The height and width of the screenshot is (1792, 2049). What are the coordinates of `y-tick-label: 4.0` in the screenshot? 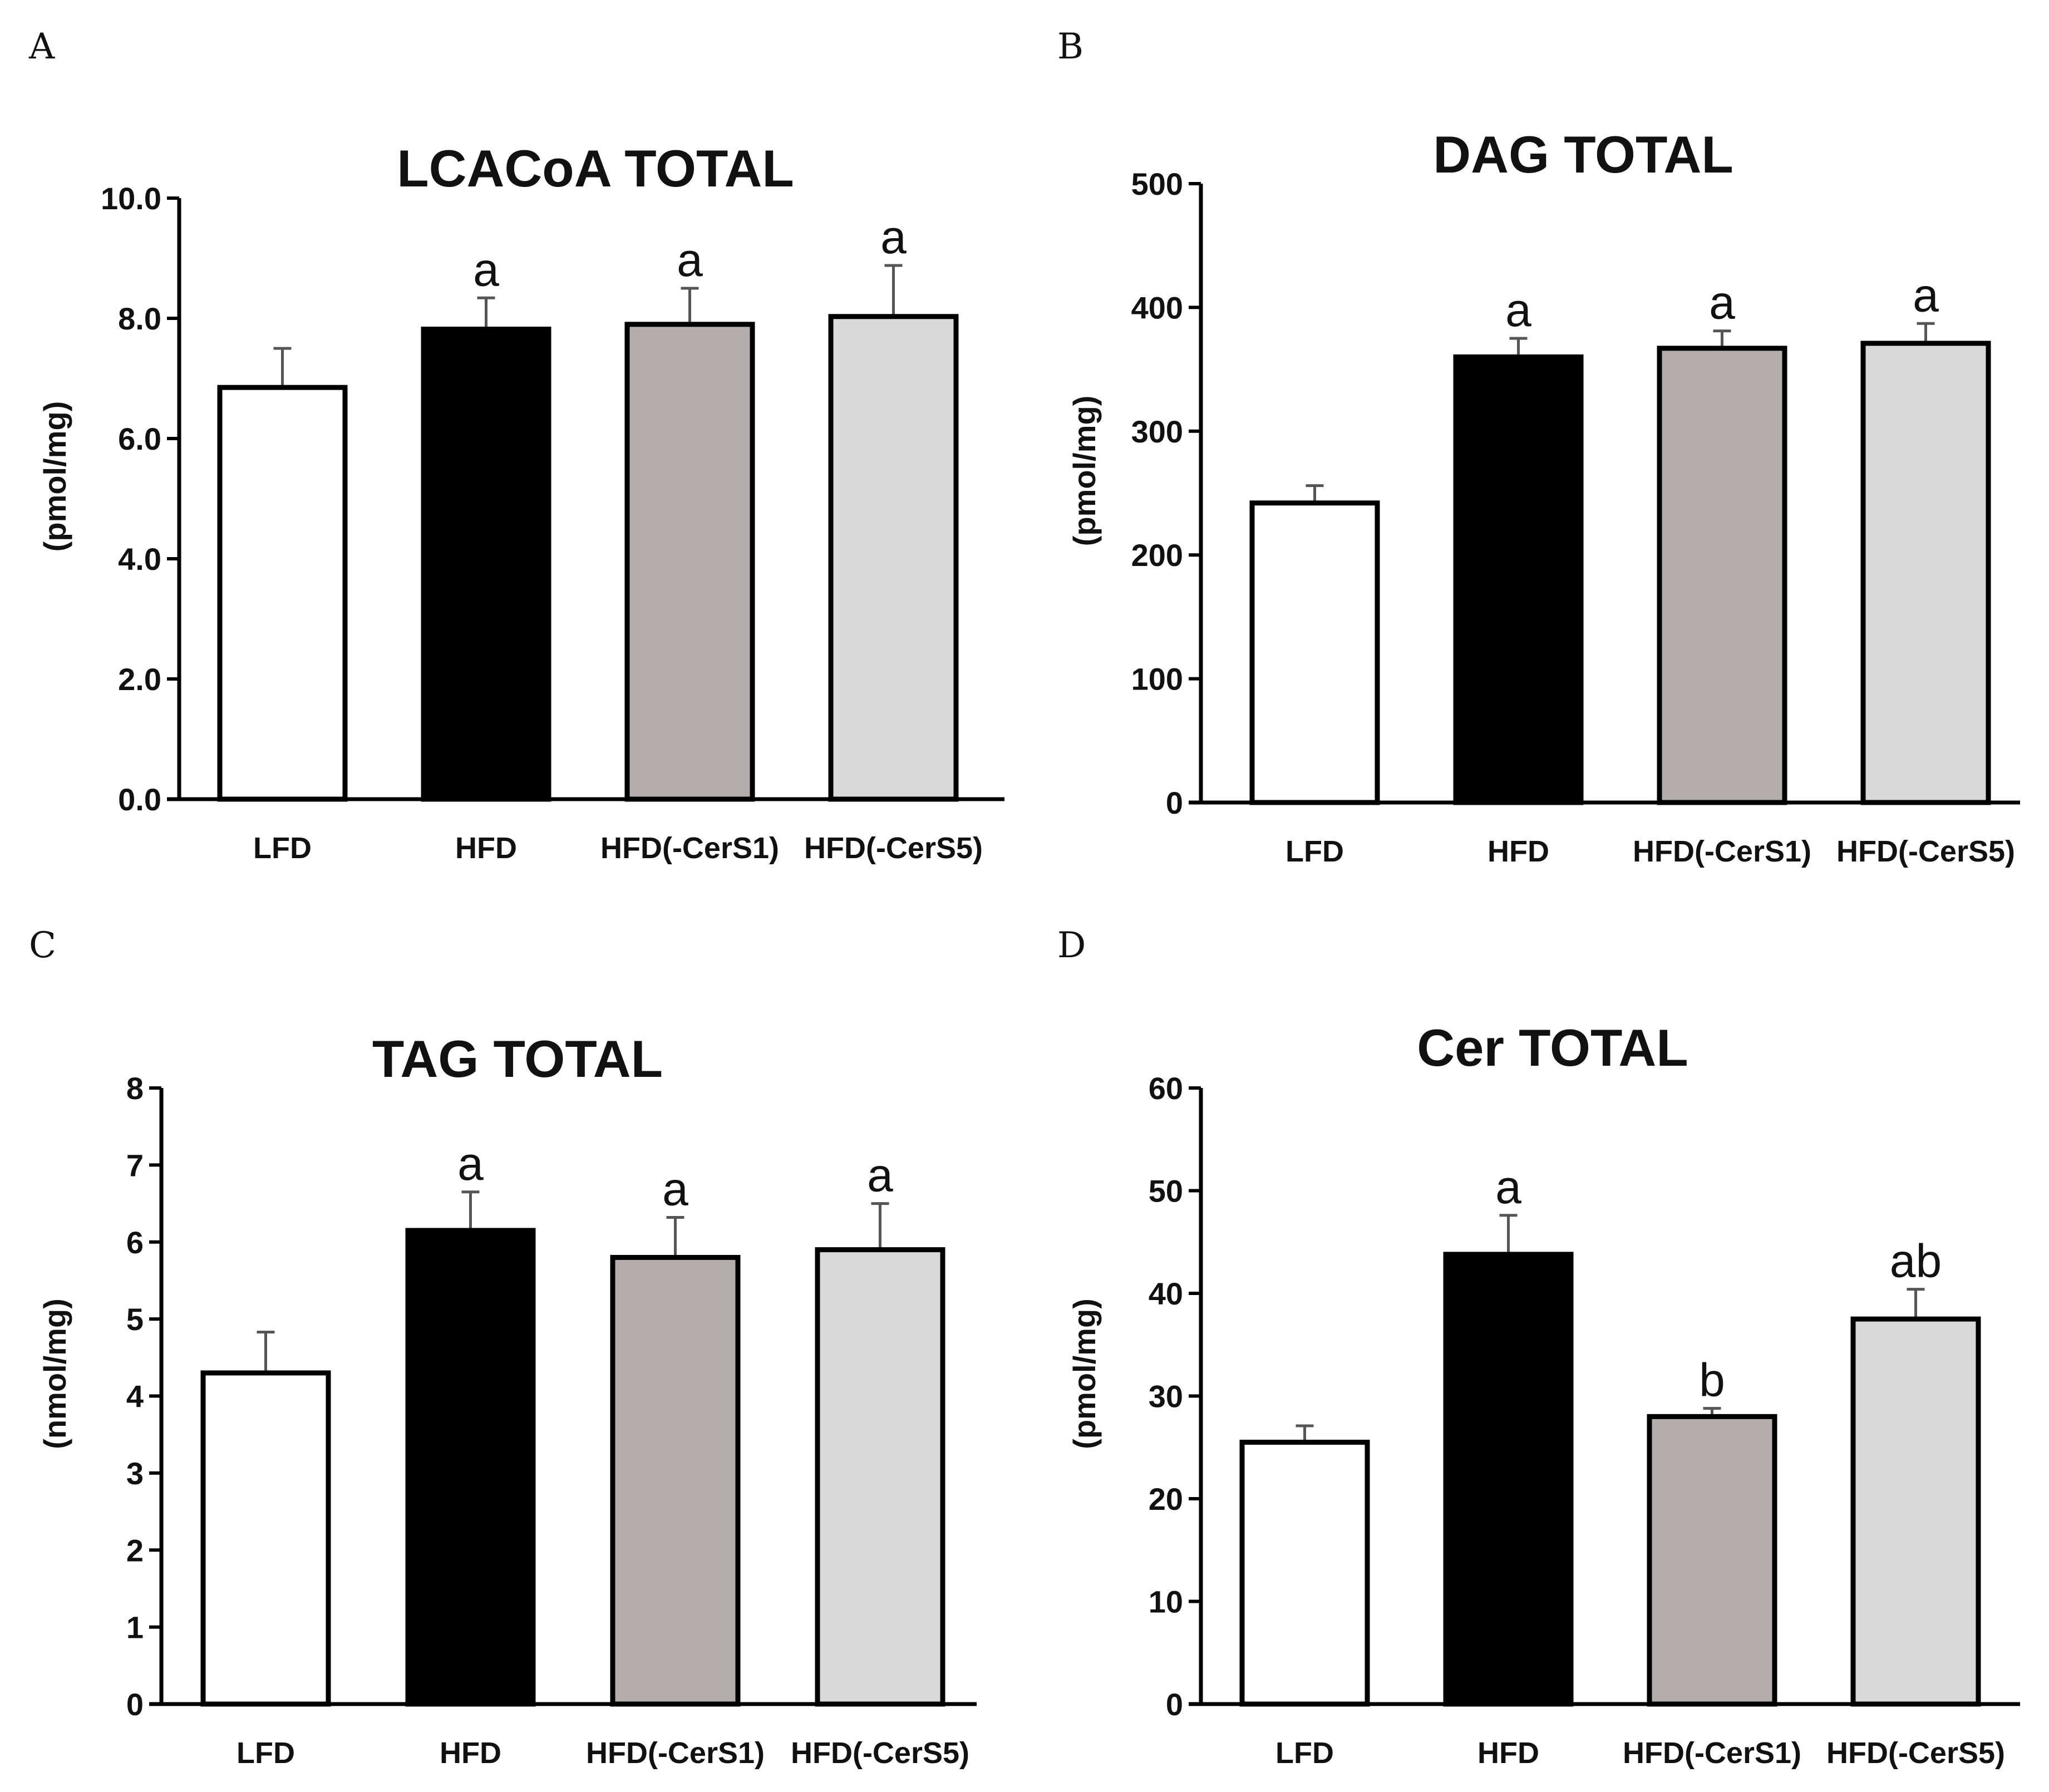 It's located at (139, 559).